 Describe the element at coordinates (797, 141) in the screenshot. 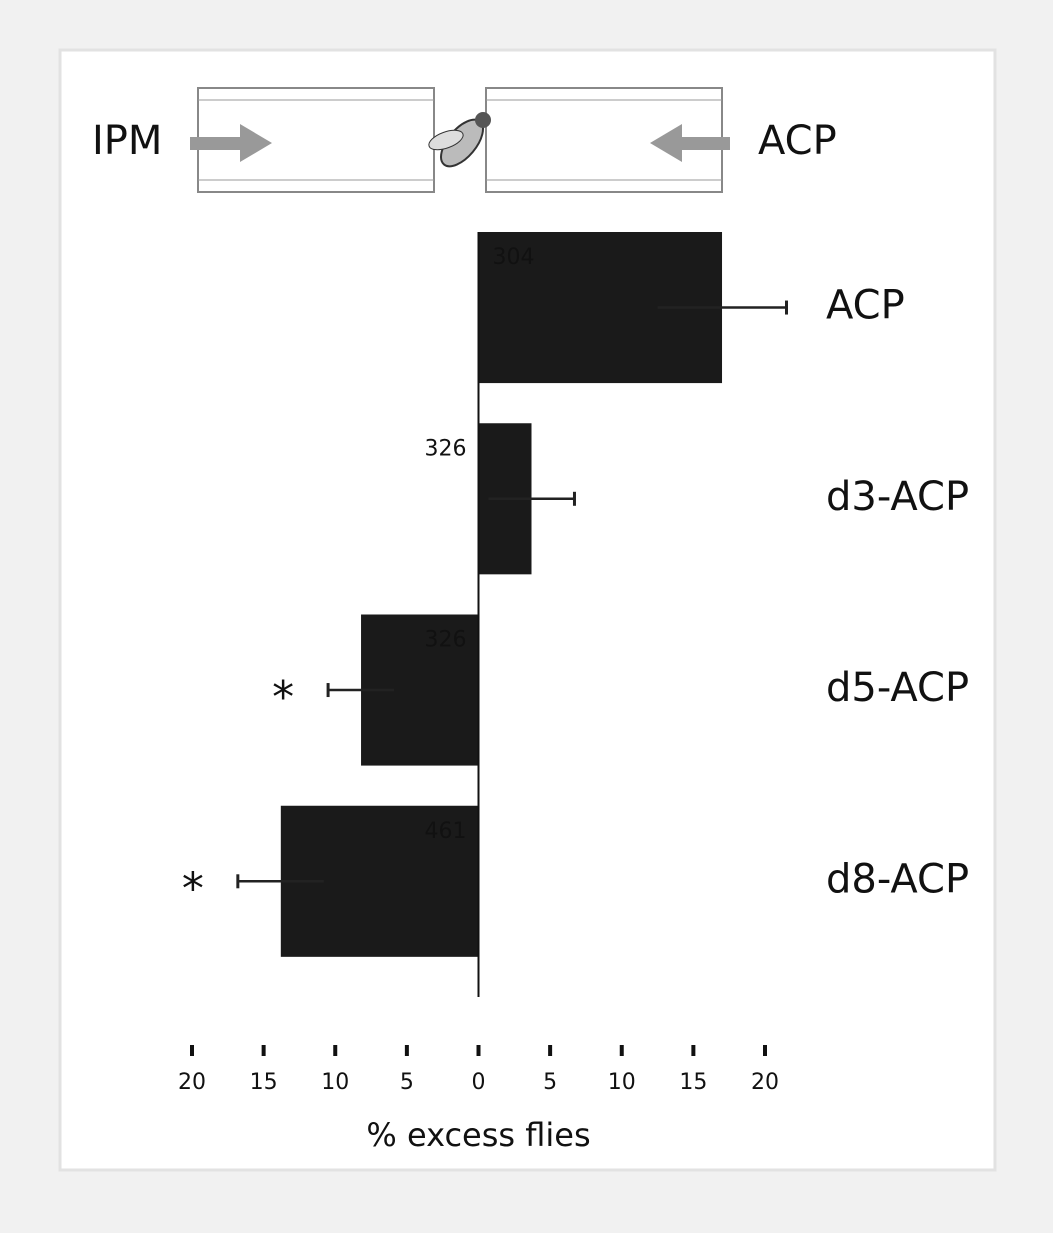

I see `diagram-right-label: ACP` at that location.